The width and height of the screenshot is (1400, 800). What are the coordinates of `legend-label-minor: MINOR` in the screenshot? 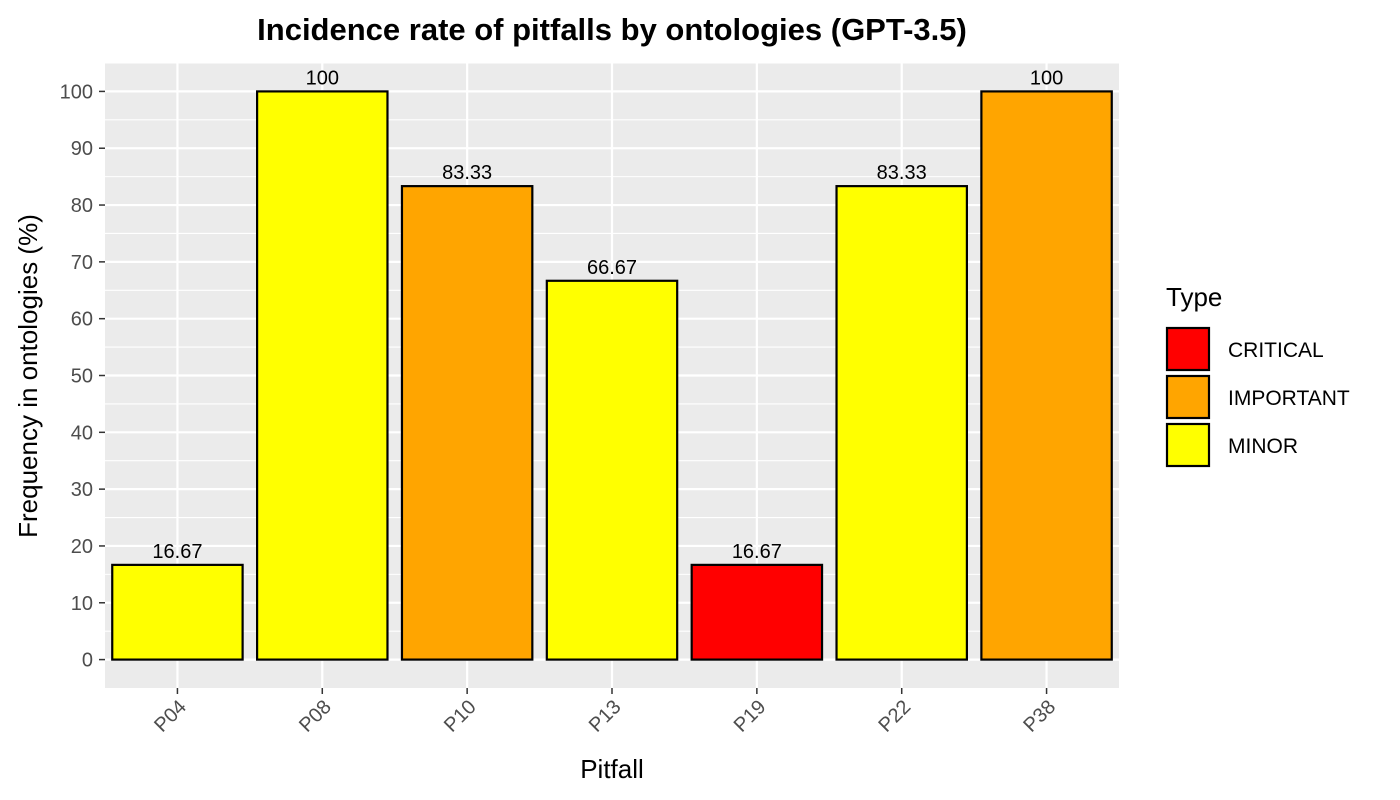 It's located at (1263, 446).